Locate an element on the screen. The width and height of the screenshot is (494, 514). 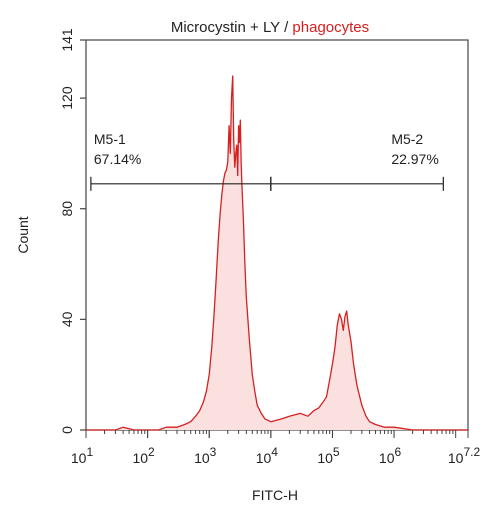
y-tick-label: 40 is located at coordinates (67, 319).